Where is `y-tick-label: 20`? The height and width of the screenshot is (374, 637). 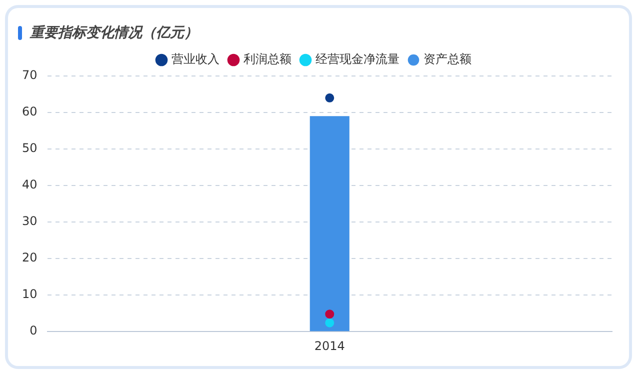 y-tick-label: 20 is located at coordinates (30, 257).